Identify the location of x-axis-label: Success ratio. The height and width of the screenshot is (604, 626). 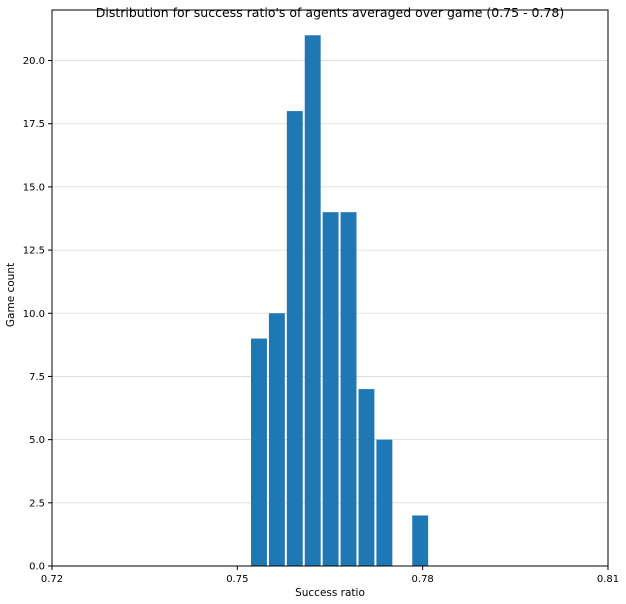
(330, 593).